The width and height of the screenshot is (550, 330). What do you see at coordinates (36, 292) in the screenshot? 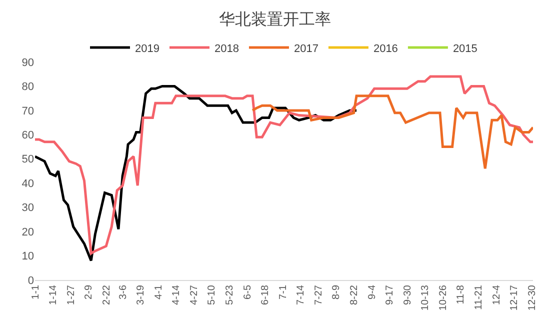
I see `x-tick-label: 1-1` at bounding box center [36, 292].